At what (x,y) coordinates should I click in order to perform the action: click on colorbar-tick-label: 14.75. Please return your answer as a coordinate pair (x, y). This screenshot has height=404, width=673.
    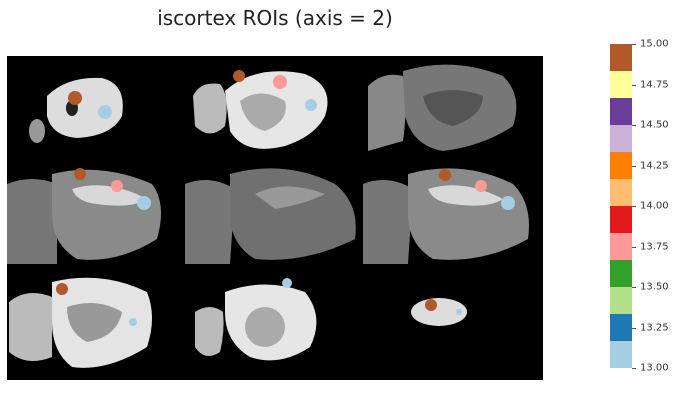
    Looking at the image, I should click on (654, 84).